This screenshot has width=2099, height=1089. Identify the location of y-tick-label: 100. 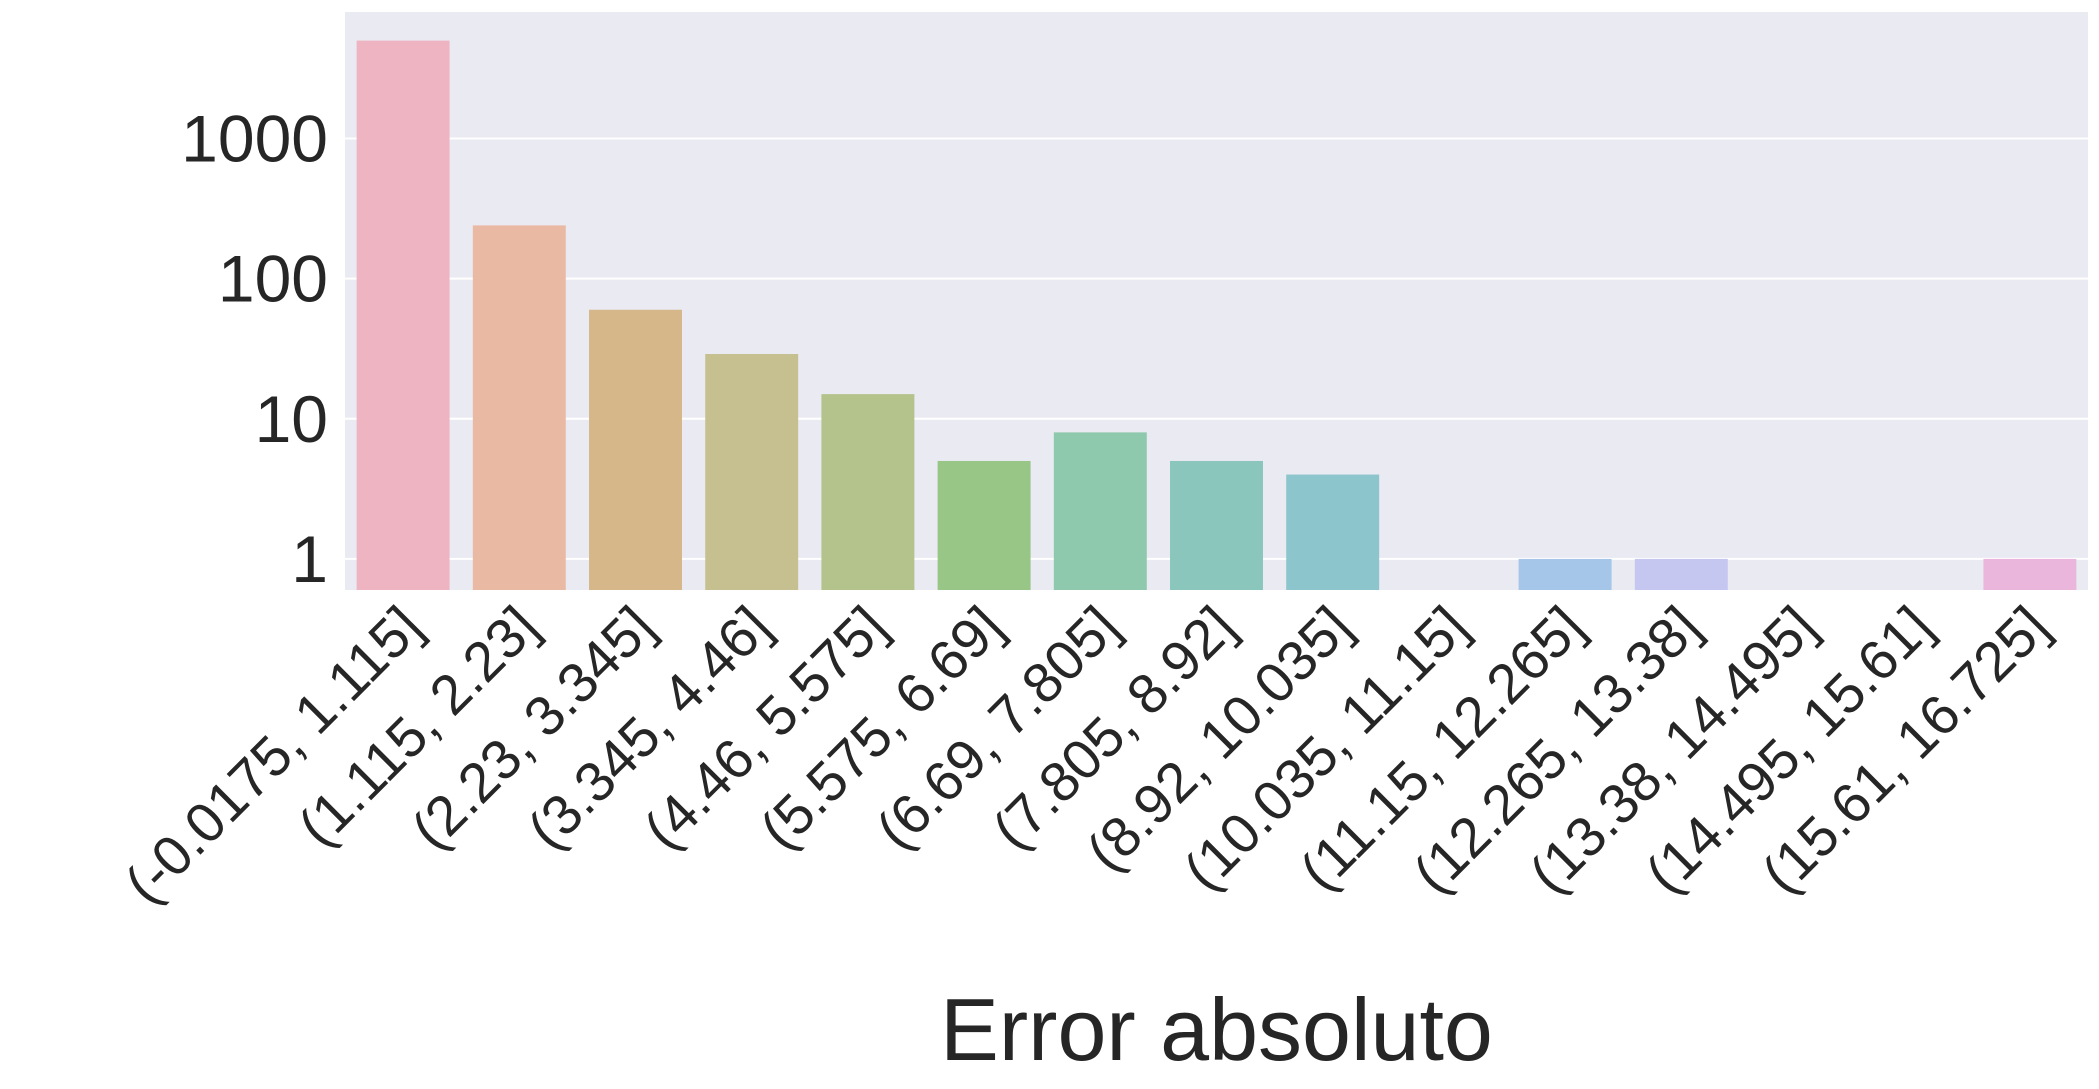
(273, 279).